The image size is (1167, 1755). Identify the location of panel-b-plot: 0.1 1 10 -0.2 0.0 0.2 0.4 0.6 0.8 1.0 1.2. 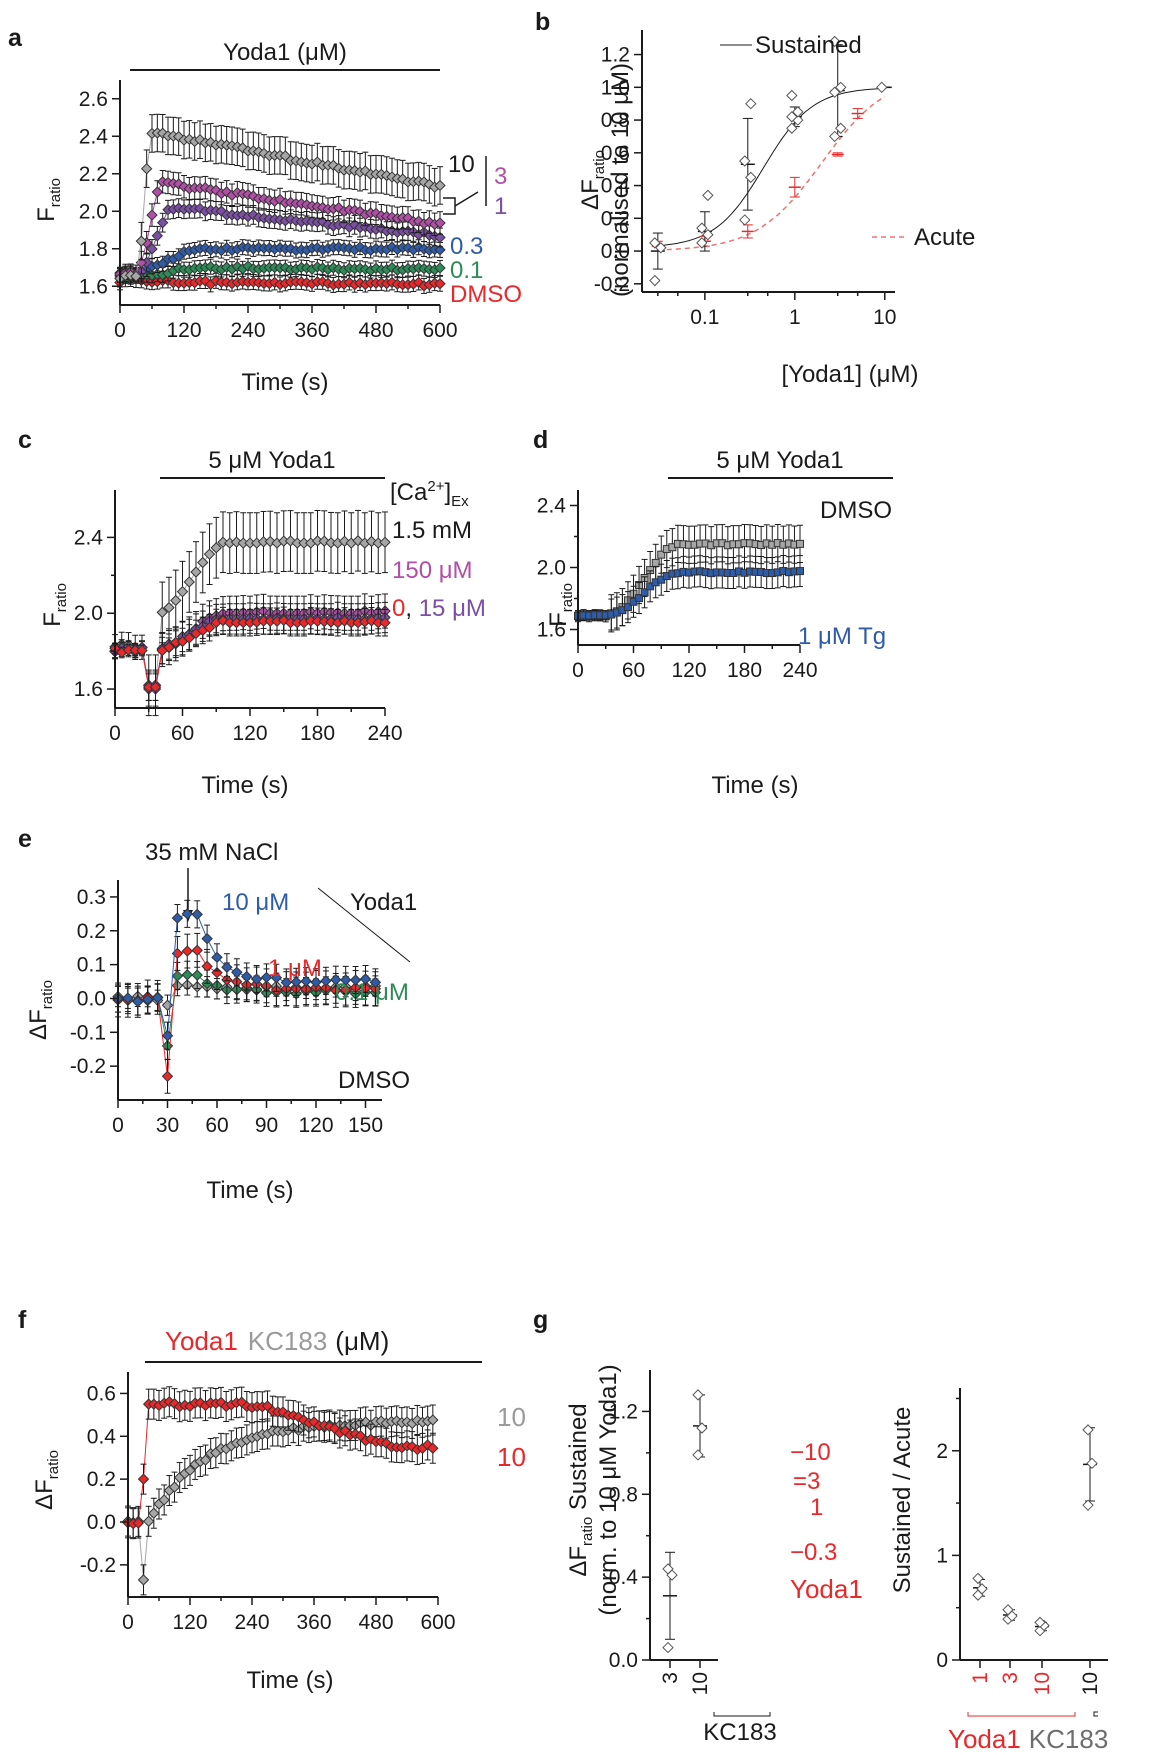
(745, 179).